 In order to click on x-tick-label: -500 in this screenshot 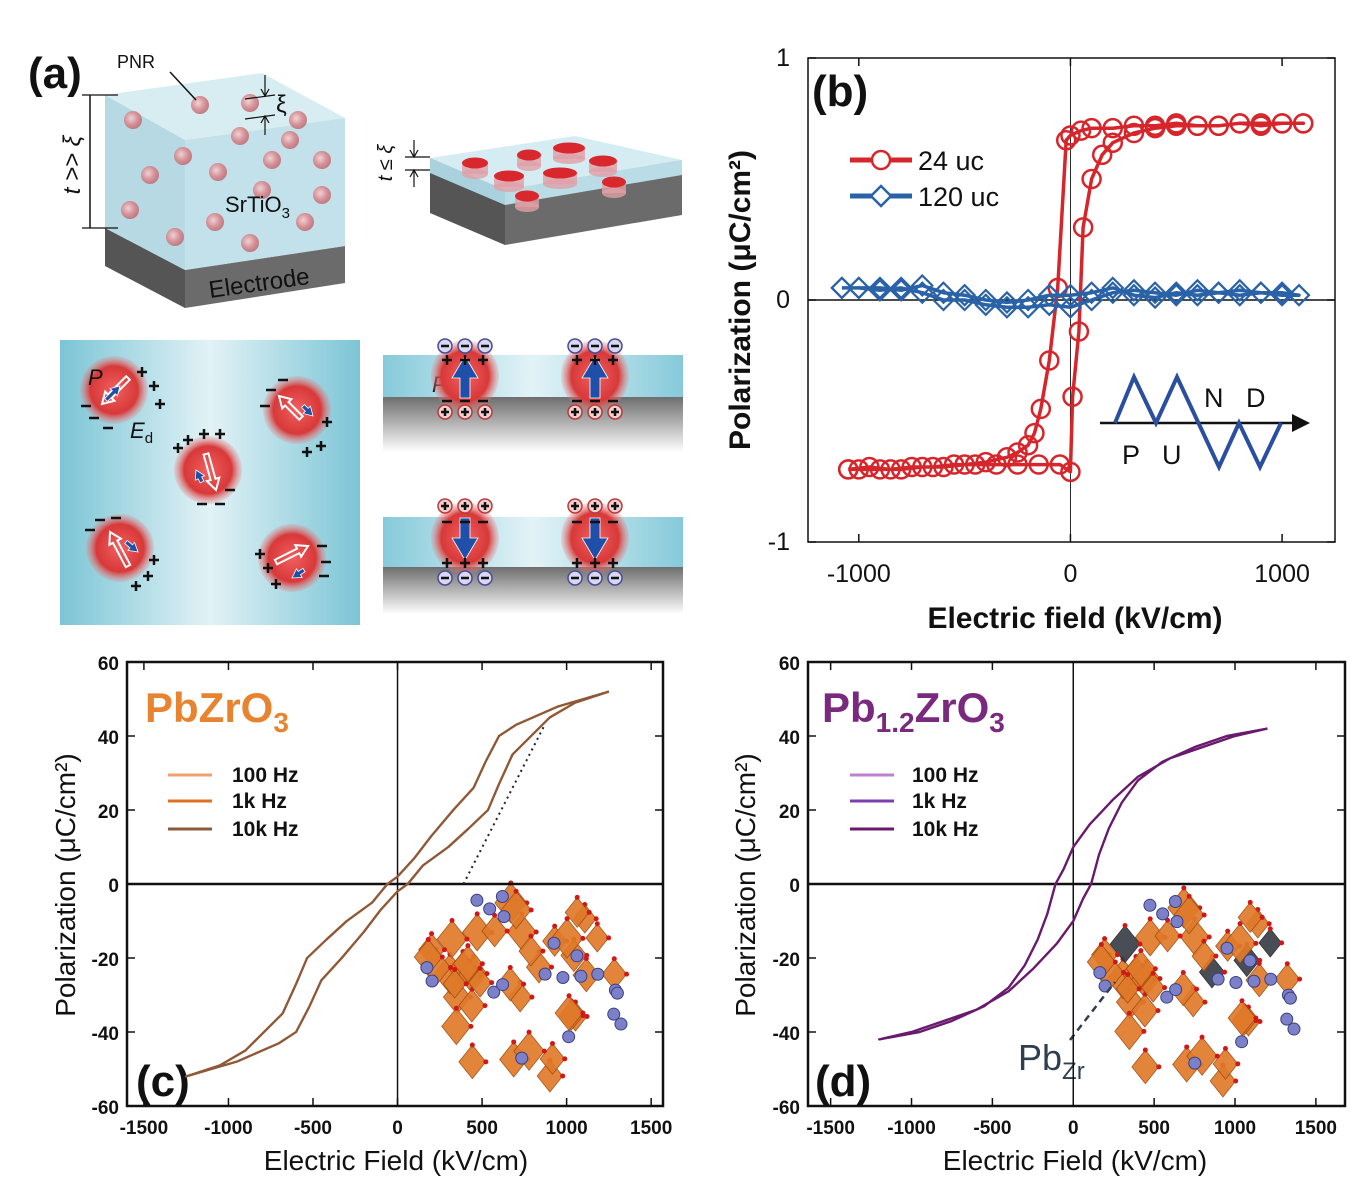, I will do `click(992, 1128)`.